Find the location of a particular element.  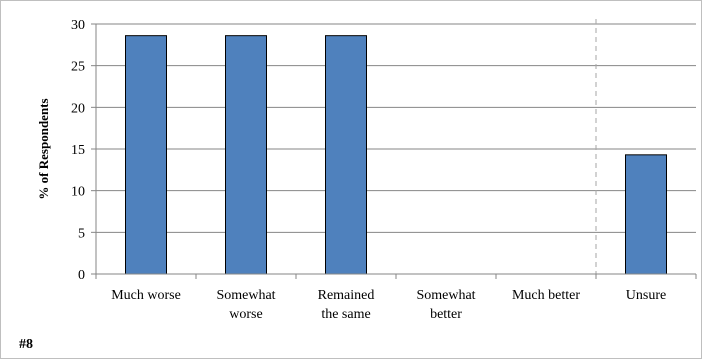

y-tick-label: 5 is located at coordinates (81, 233).